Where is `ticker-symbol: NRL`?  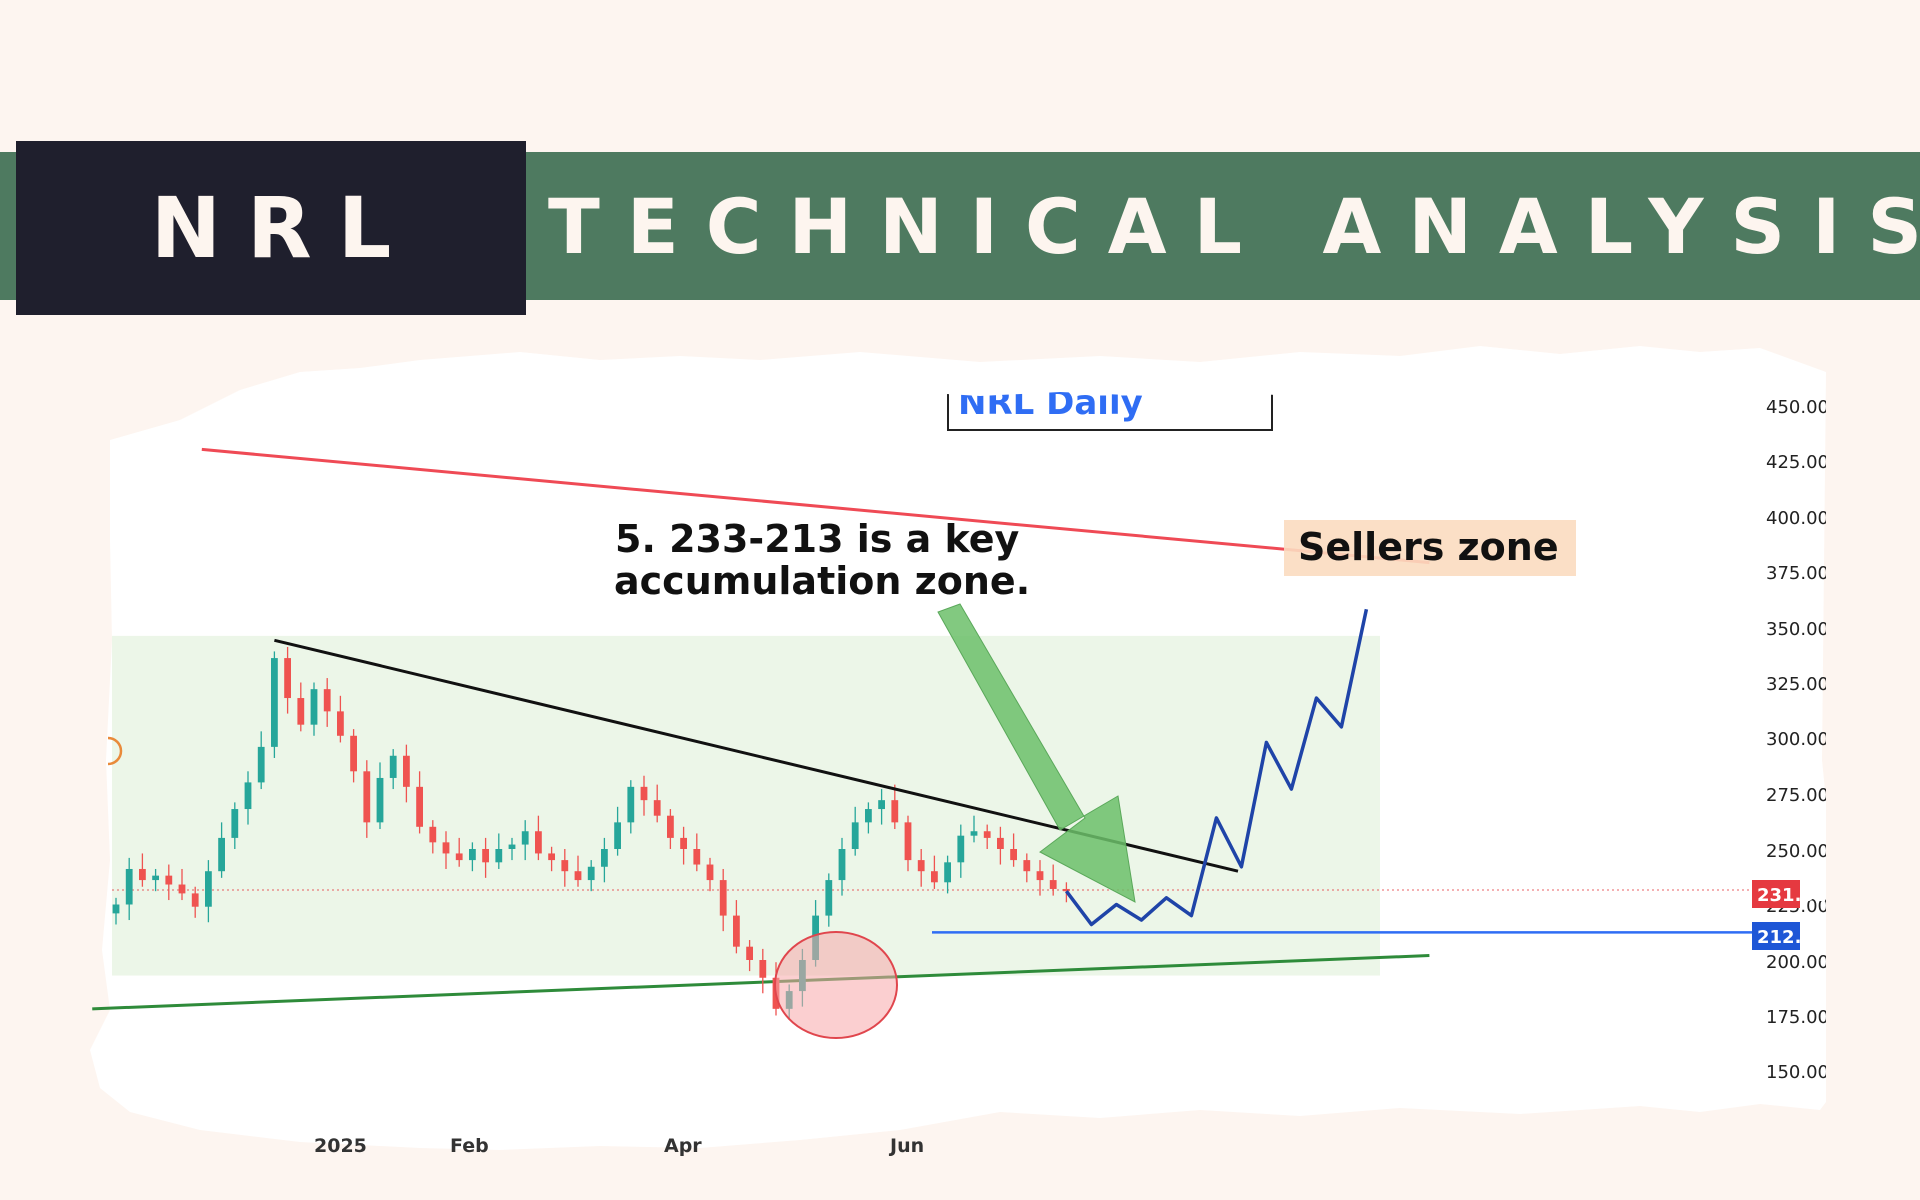 ticker-symbol: NRL is located at coordinates (284, 228).